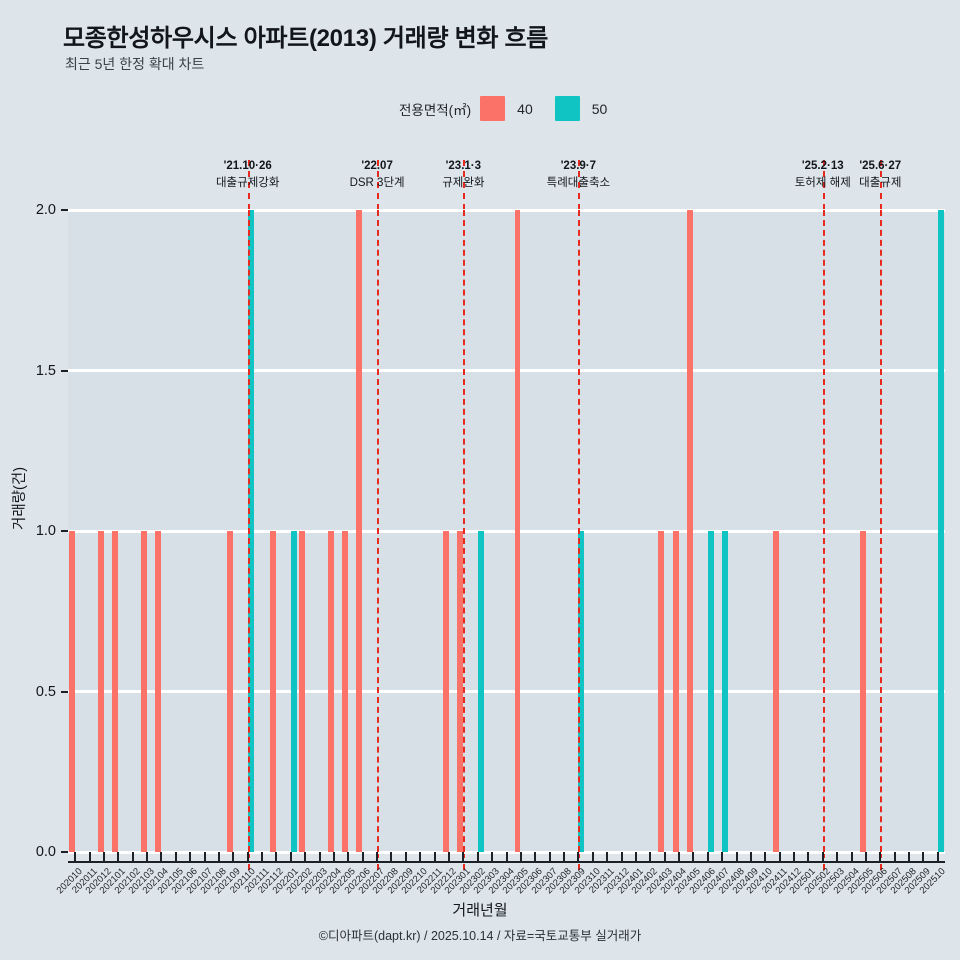 The height and width of the screenshot is (960, 960). I want to click on event-date: '23.9·7, so click(578, 166).